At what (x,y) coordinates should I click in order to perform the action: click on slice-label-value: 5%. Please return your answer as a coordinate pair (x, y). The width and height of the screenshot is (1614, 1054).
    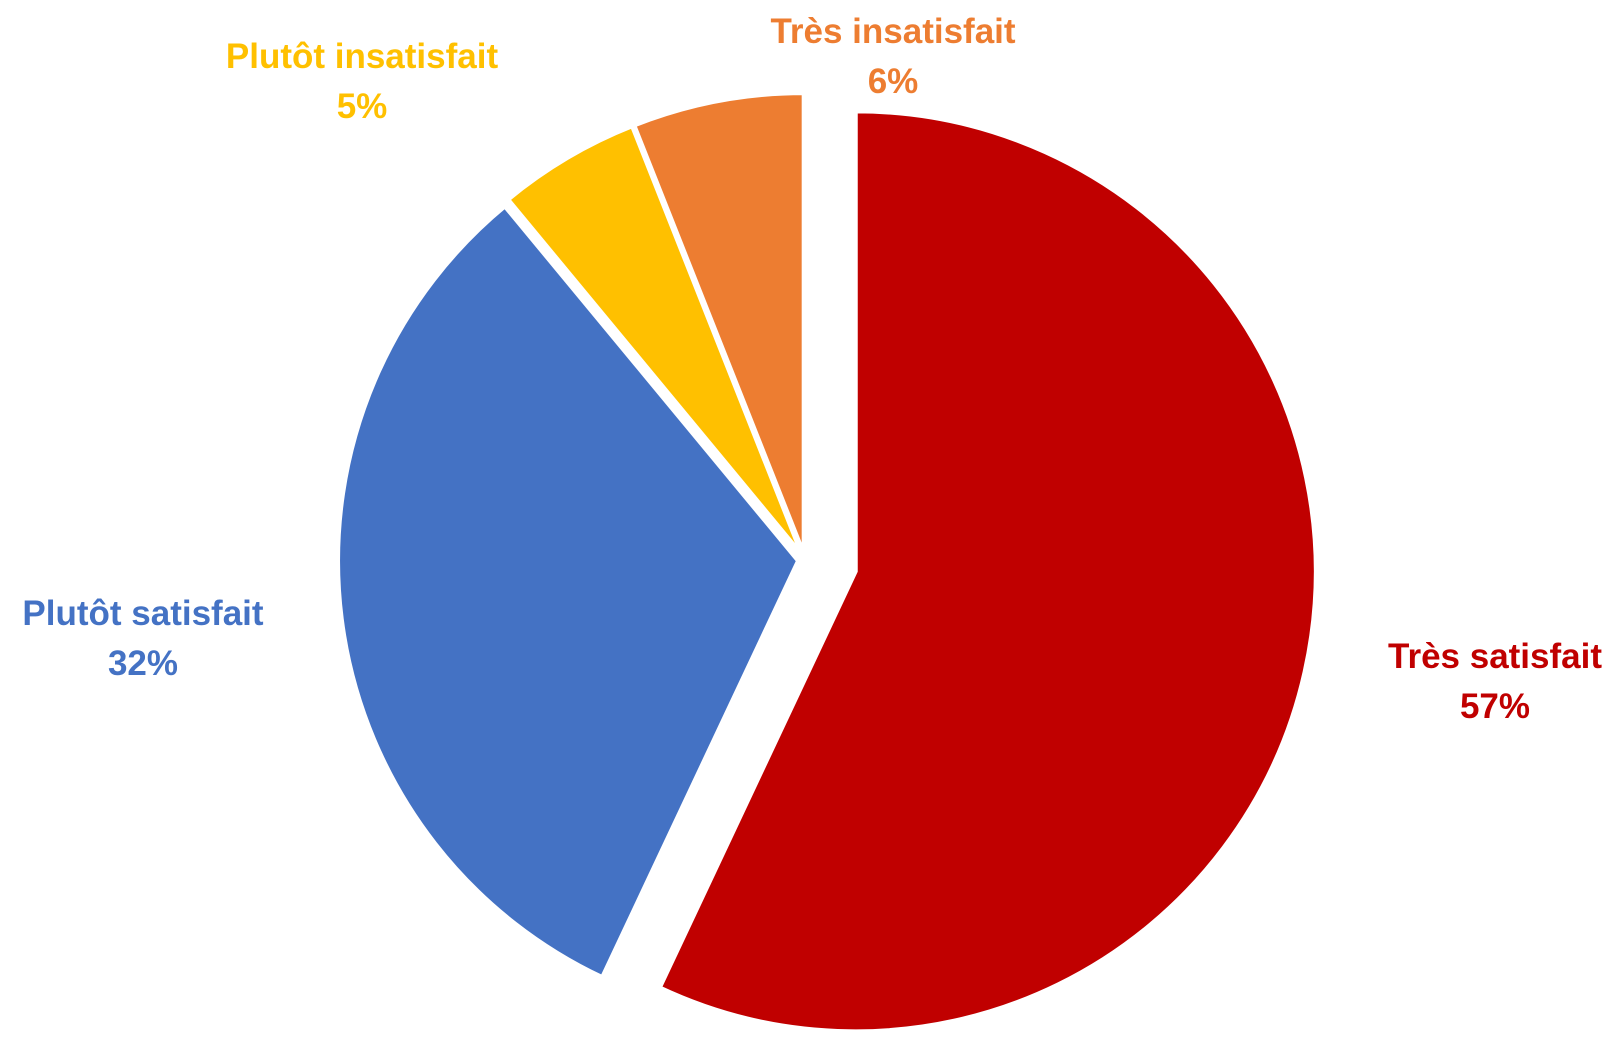
    Looking at the image, I should click on (362, 106).